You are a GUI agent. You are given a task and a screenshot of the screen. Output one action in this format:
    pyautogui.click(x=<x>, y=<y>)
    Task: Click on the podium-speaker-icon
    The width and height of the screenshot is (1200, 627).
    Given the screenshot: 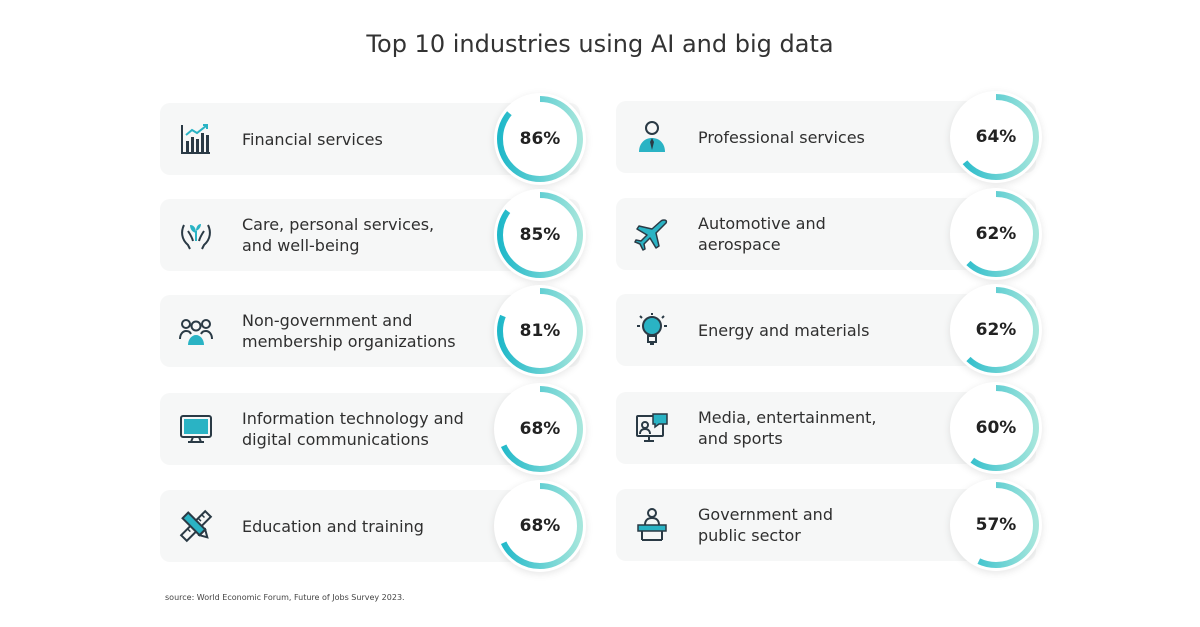 What is the action you would take?
    pyautogui.click(x=652, y=525)
    